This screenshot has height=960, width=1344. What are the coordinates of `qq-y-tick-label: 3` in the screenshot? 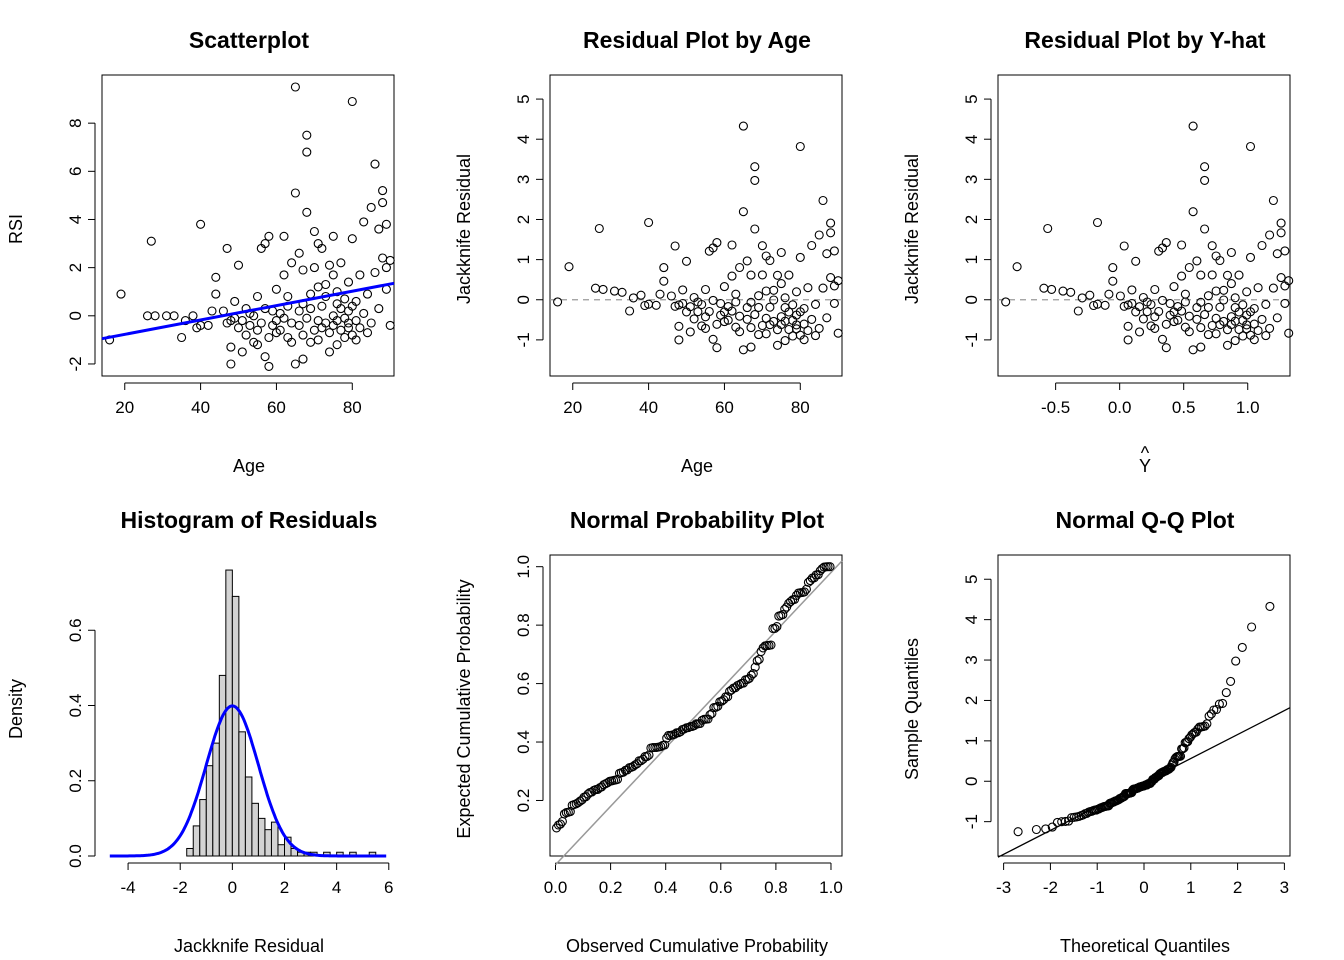 It's located at (971, 659).